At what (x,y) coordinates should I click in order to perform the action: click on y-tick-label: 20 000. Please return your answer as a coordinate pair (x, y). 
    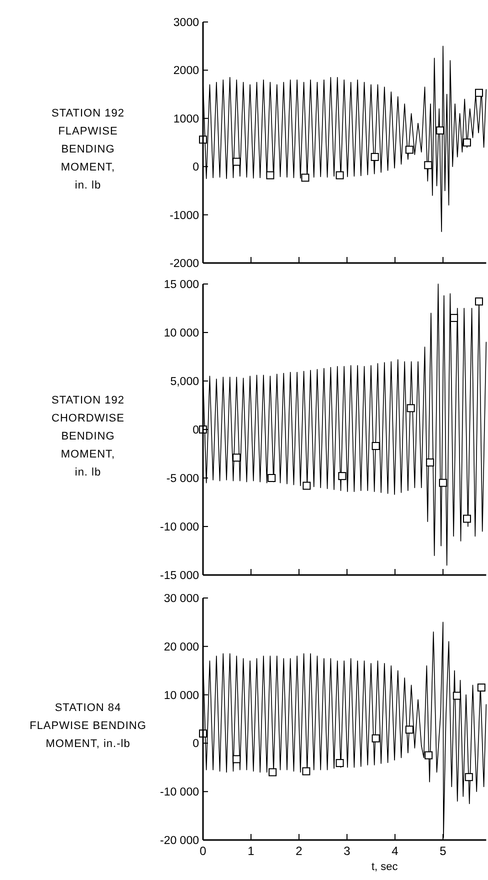
    Looking at the image, I should click on (181, 647).